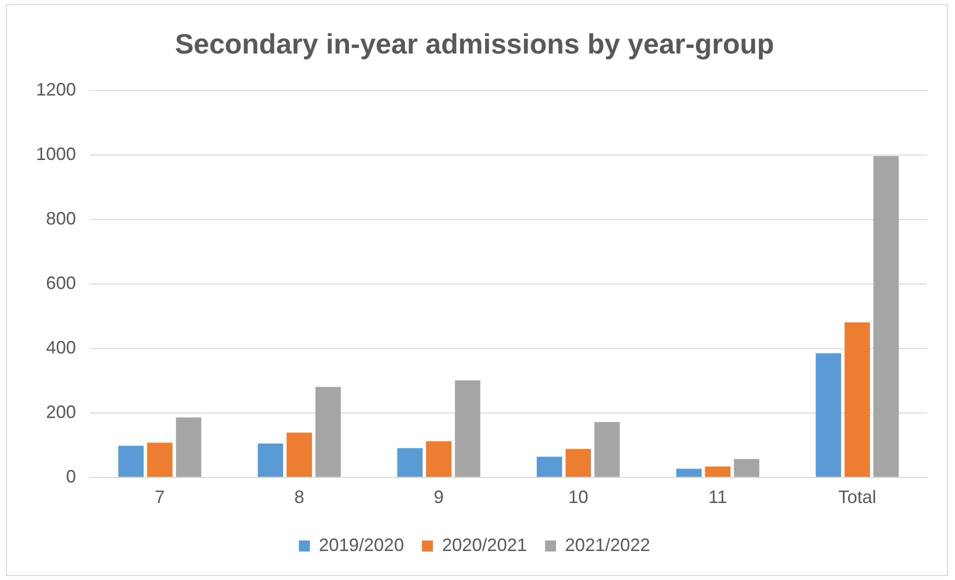 The height and width of the screenshot is (580, 955). Describe the element at coordinates (56, 90) in the screenshot. I see `y-tick-label: 1200` at that location.